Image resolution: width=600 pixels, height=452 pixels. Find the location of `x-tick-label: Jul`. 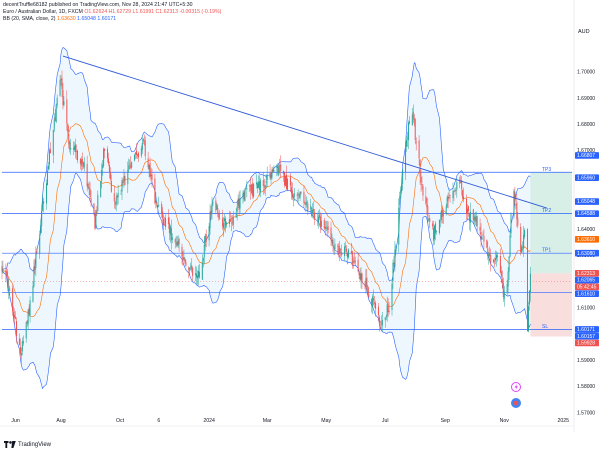

x-tick-label: Jul is located at coordinates (385, 421).